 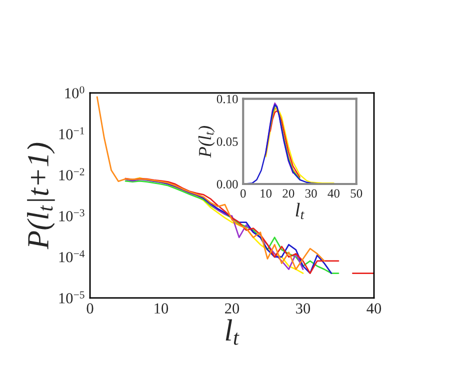 What do you see at coordinates (279, 138) in the screenshot?
I see `line-series` at bounding box center [279, 138].